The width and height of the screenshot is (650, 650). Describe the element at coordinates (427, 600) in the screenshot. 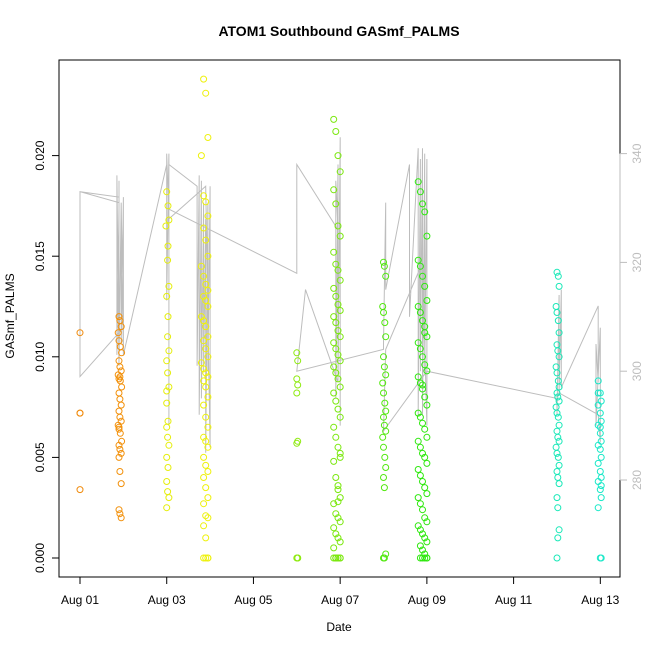

I see `x-tick-label: Aug 09` at that location.